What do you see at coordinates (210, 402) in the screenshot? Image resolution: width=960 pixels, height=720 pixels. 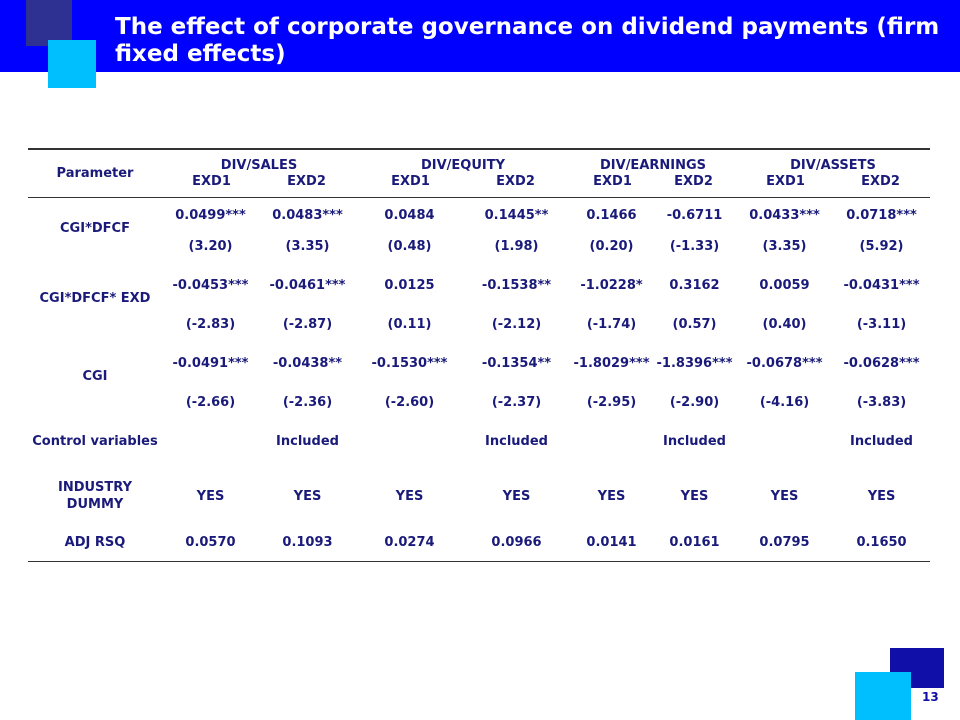 I see `tstat-cell: (-2.66)` at bounding box center [210, 402].